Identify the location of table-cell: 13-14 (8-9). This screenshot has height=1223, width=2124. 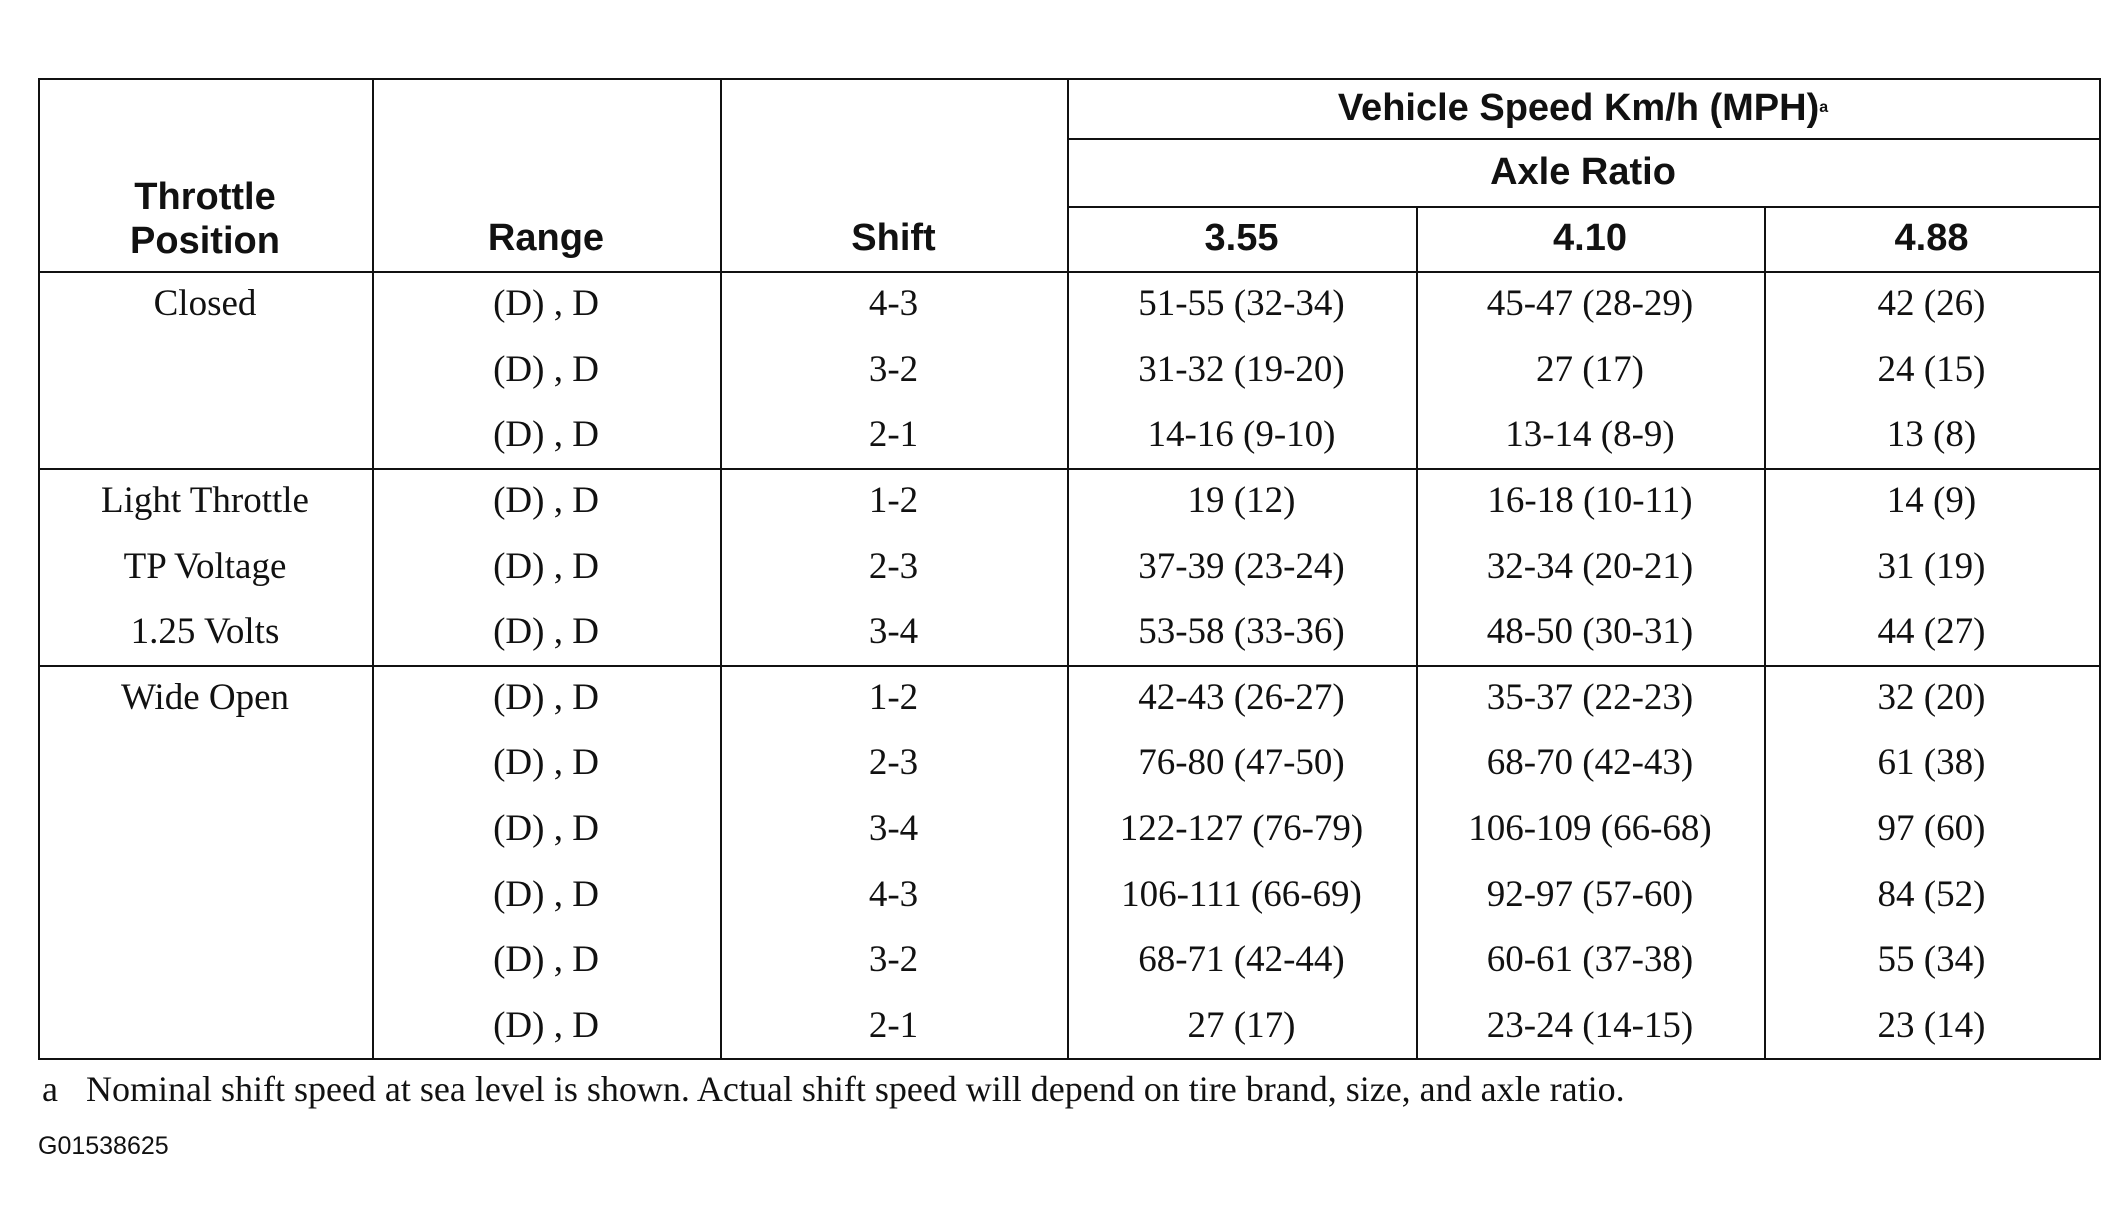
(1590, 435).